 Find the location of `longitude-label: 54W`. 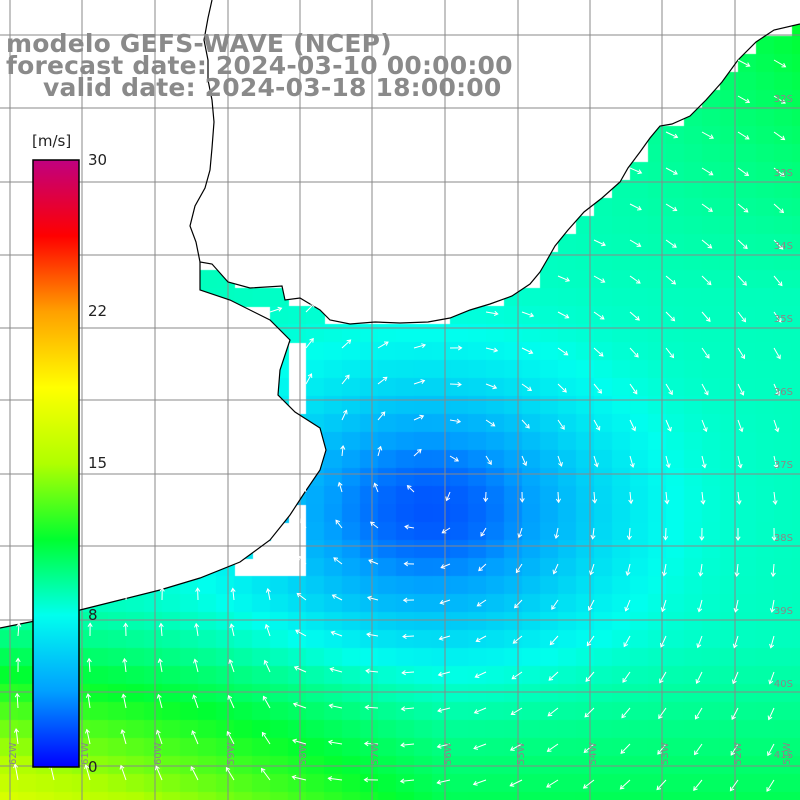

longitude-label: 54W is located at coordinates (593, 753).